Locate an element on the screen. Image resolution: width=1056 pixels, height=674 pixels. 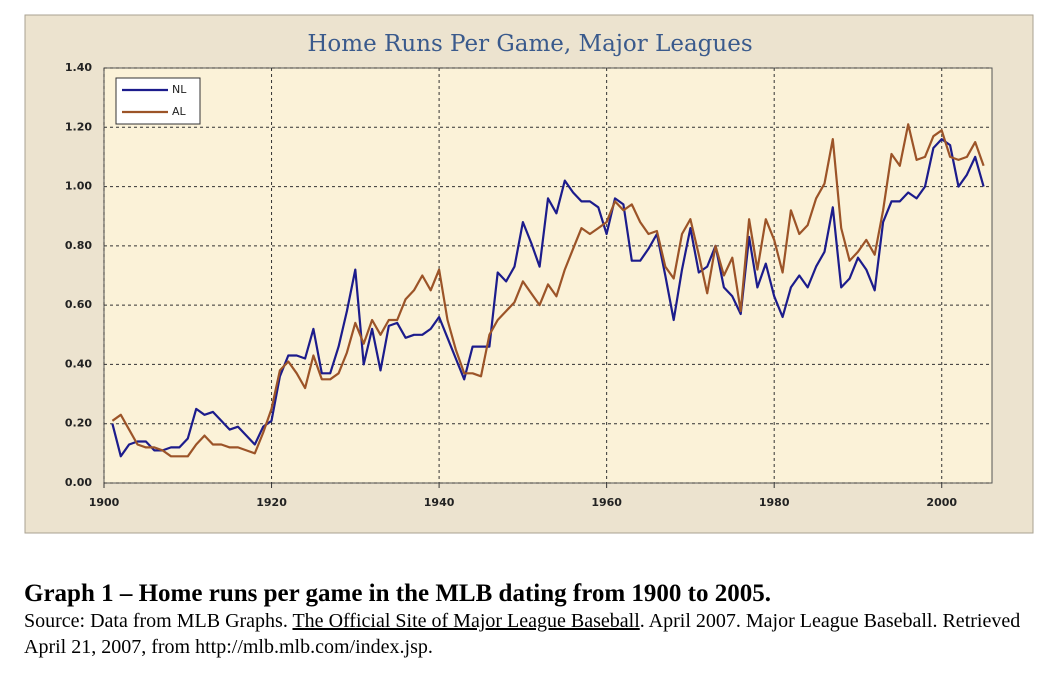
x-tick-label: 1960 is located at coordinates (606, 502).